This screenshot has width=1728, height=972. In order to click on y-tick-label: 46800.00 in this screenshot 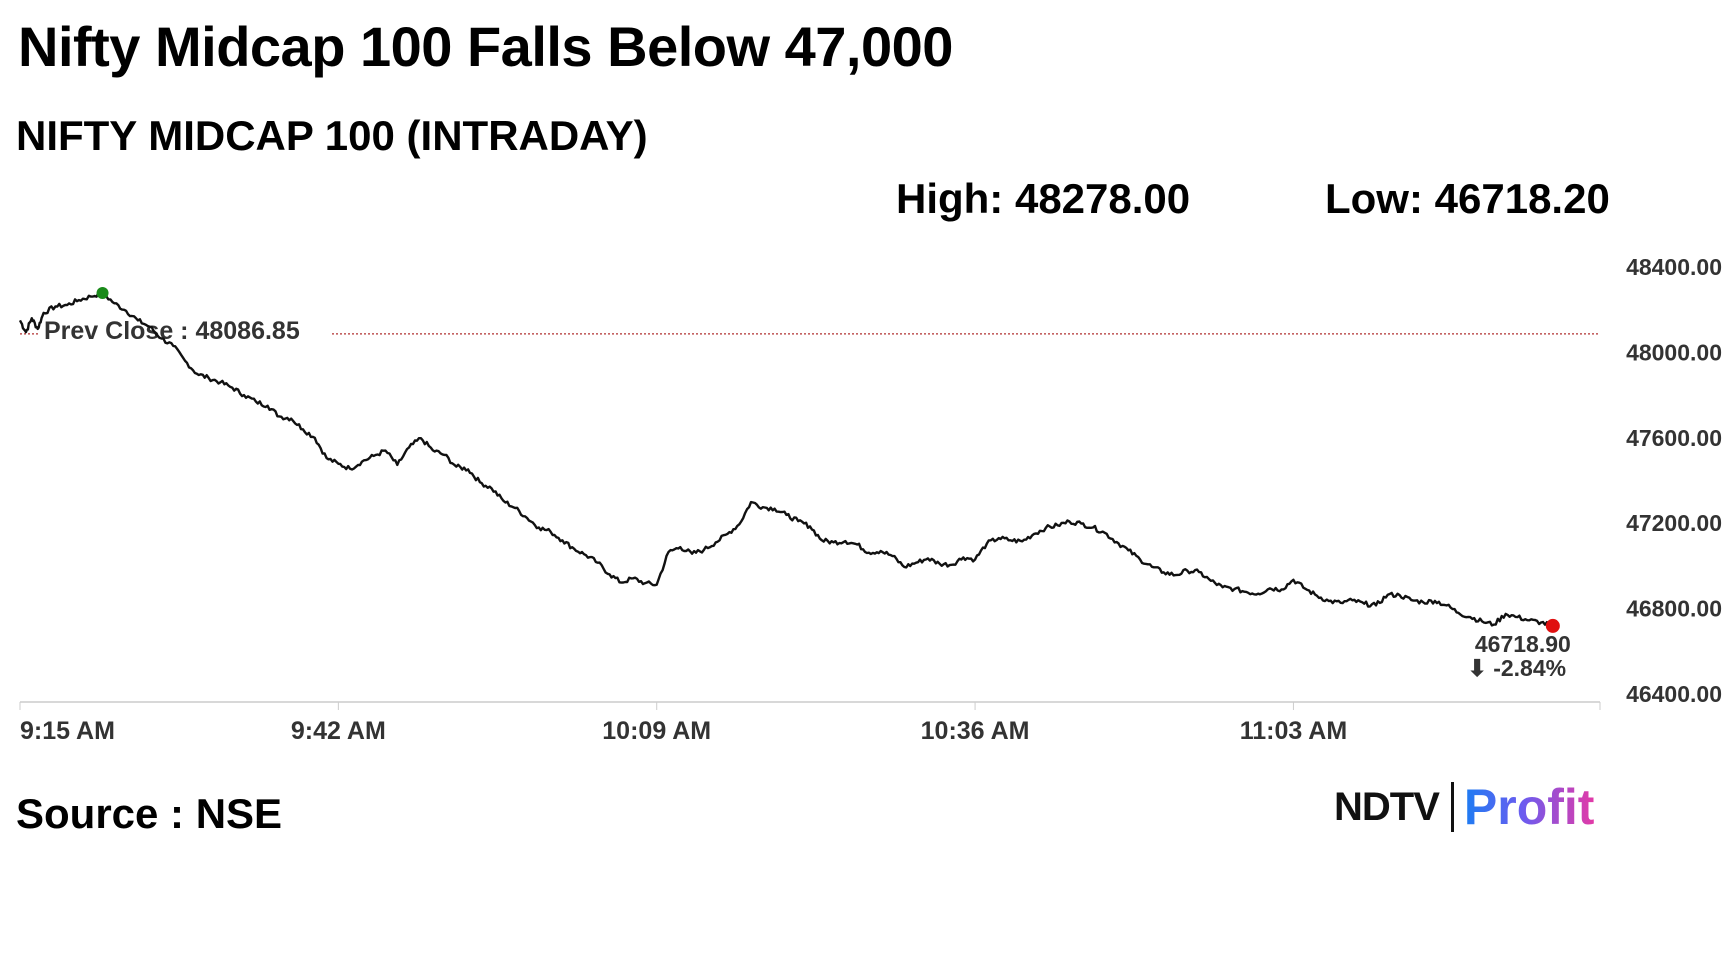, I will do `click(1674, 609)`.